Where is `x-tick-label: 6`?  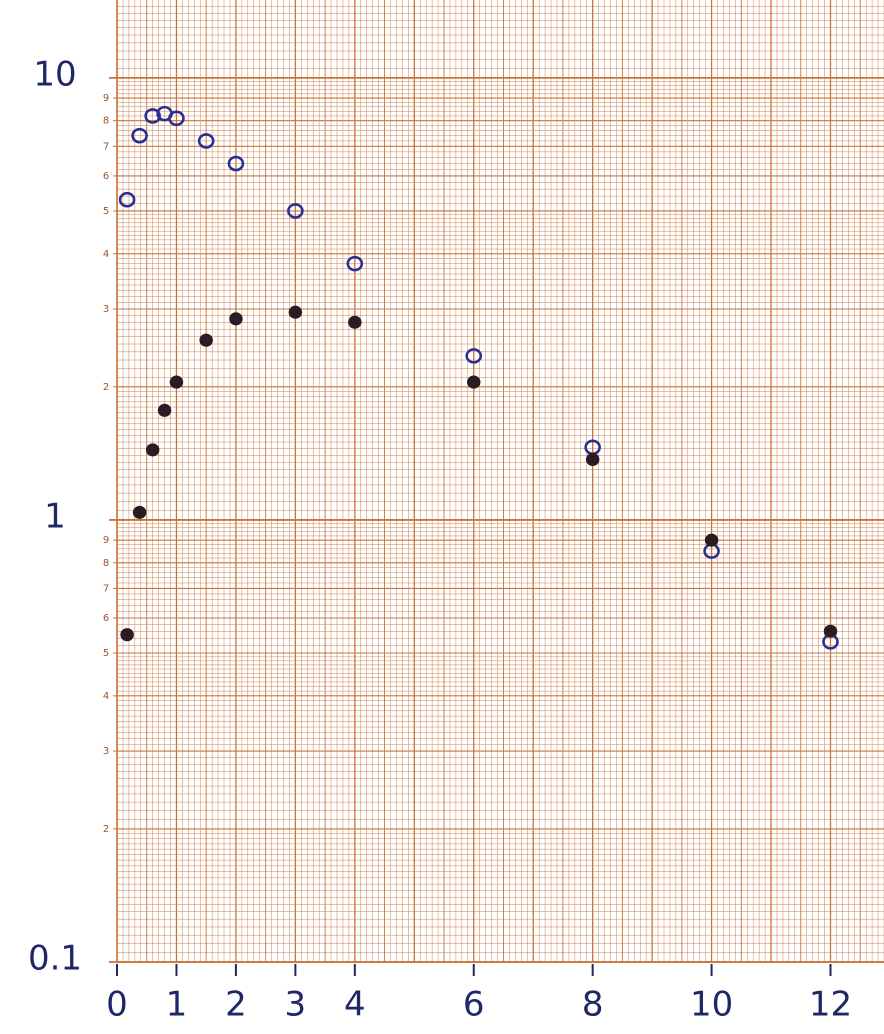 x-tick-label: 6 is located at coordinates (474, 1005).